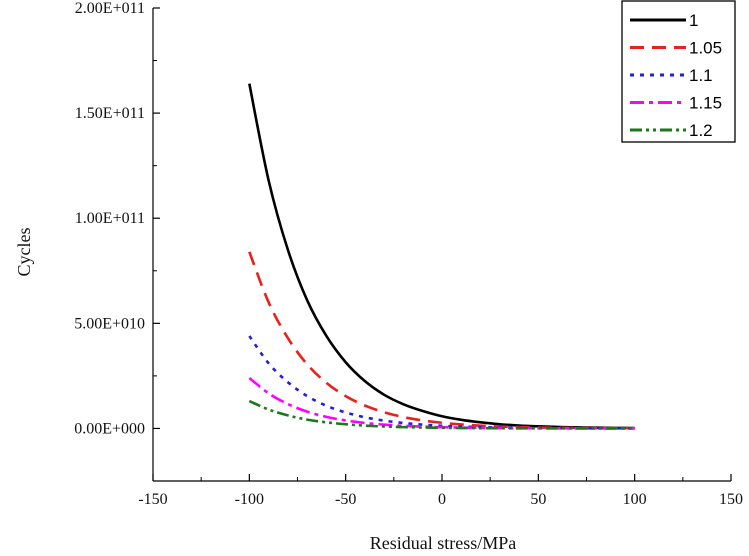 This screenshot has width=749, height=556. I want to click on legend-box, so click(678, 71).